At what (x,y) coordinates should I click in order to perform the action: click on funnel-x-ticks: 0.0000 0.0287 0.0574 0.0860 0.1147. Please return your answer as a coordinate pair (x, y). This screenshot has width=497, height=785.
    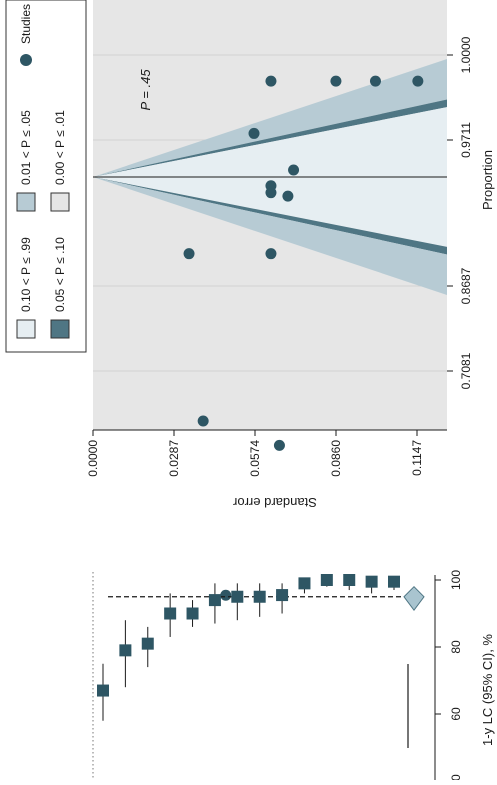
    Looking at the image, I should click on (255, 453).